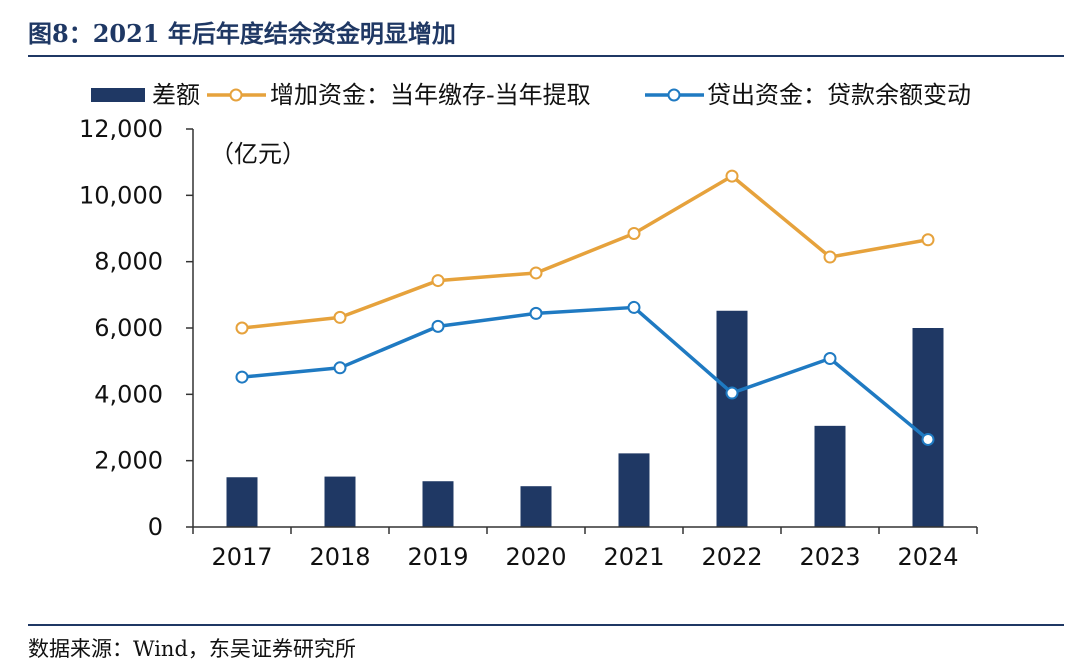 The height and width of the screenshot is (671, 1080). Describe the element at coordinates (546, 625) in the screenshot. I see `source-divider` at that location.